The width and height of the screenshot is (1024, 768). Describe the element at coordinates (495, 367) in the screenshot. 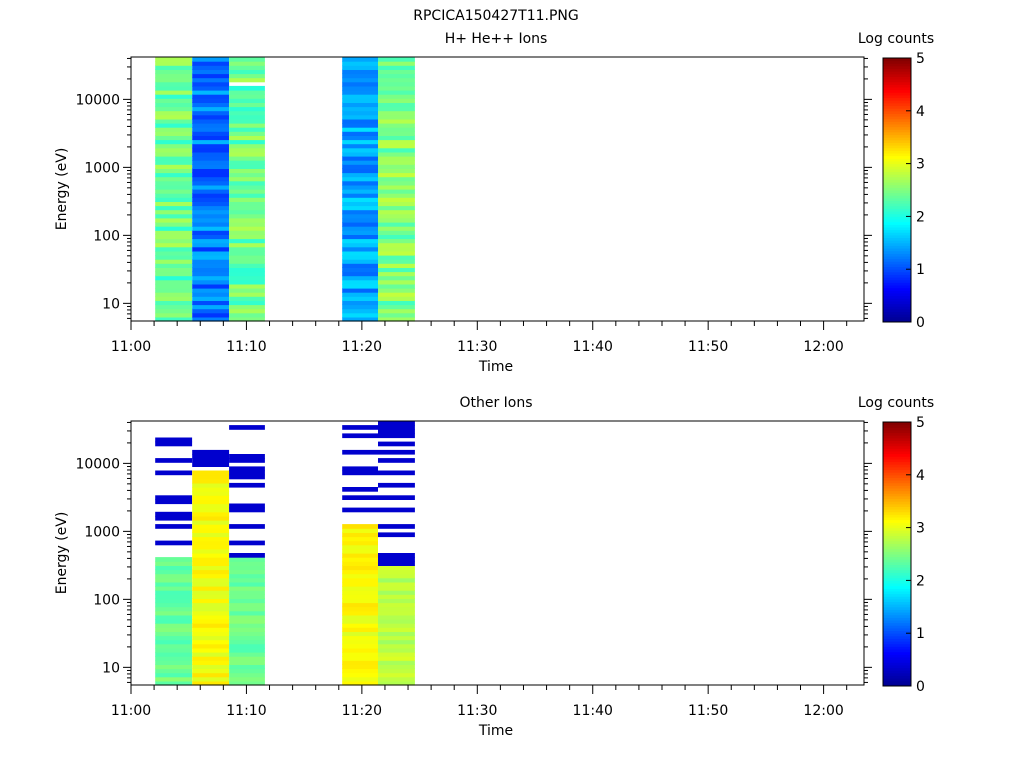

I see `x-axis-label: Time` at that location.